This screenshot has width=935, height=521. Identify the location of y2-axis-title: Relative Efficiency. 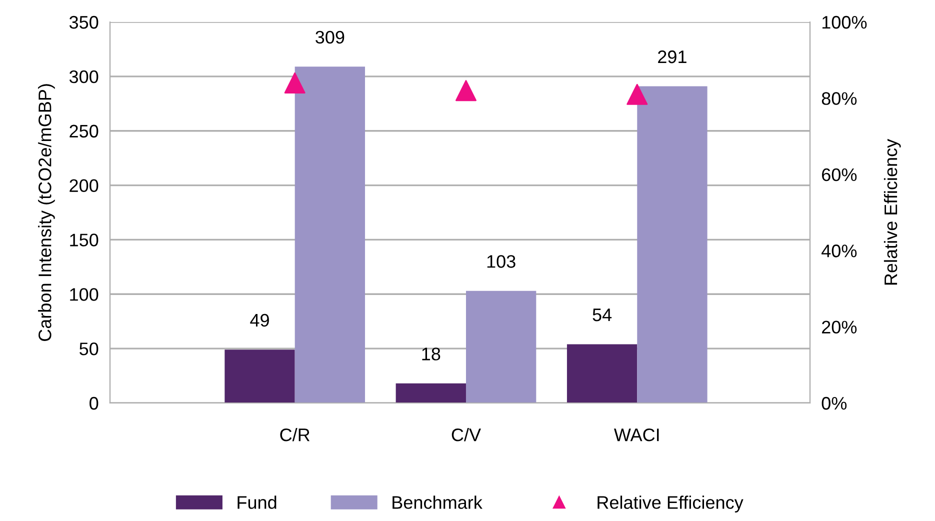
(892, 211).